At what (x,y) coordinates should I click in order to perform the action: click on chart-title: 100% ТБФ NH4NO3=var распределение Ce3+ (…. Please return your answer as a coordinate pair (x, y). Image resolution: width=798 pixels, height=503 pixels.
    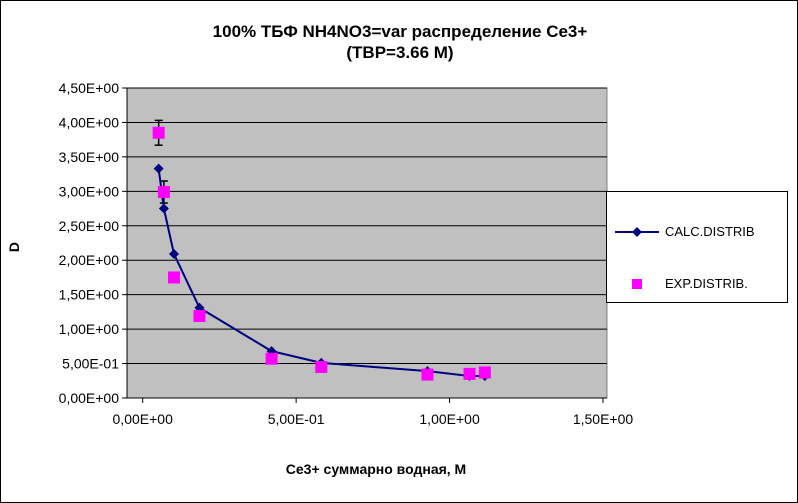
    Looking at the image, I should click on (399, 42).